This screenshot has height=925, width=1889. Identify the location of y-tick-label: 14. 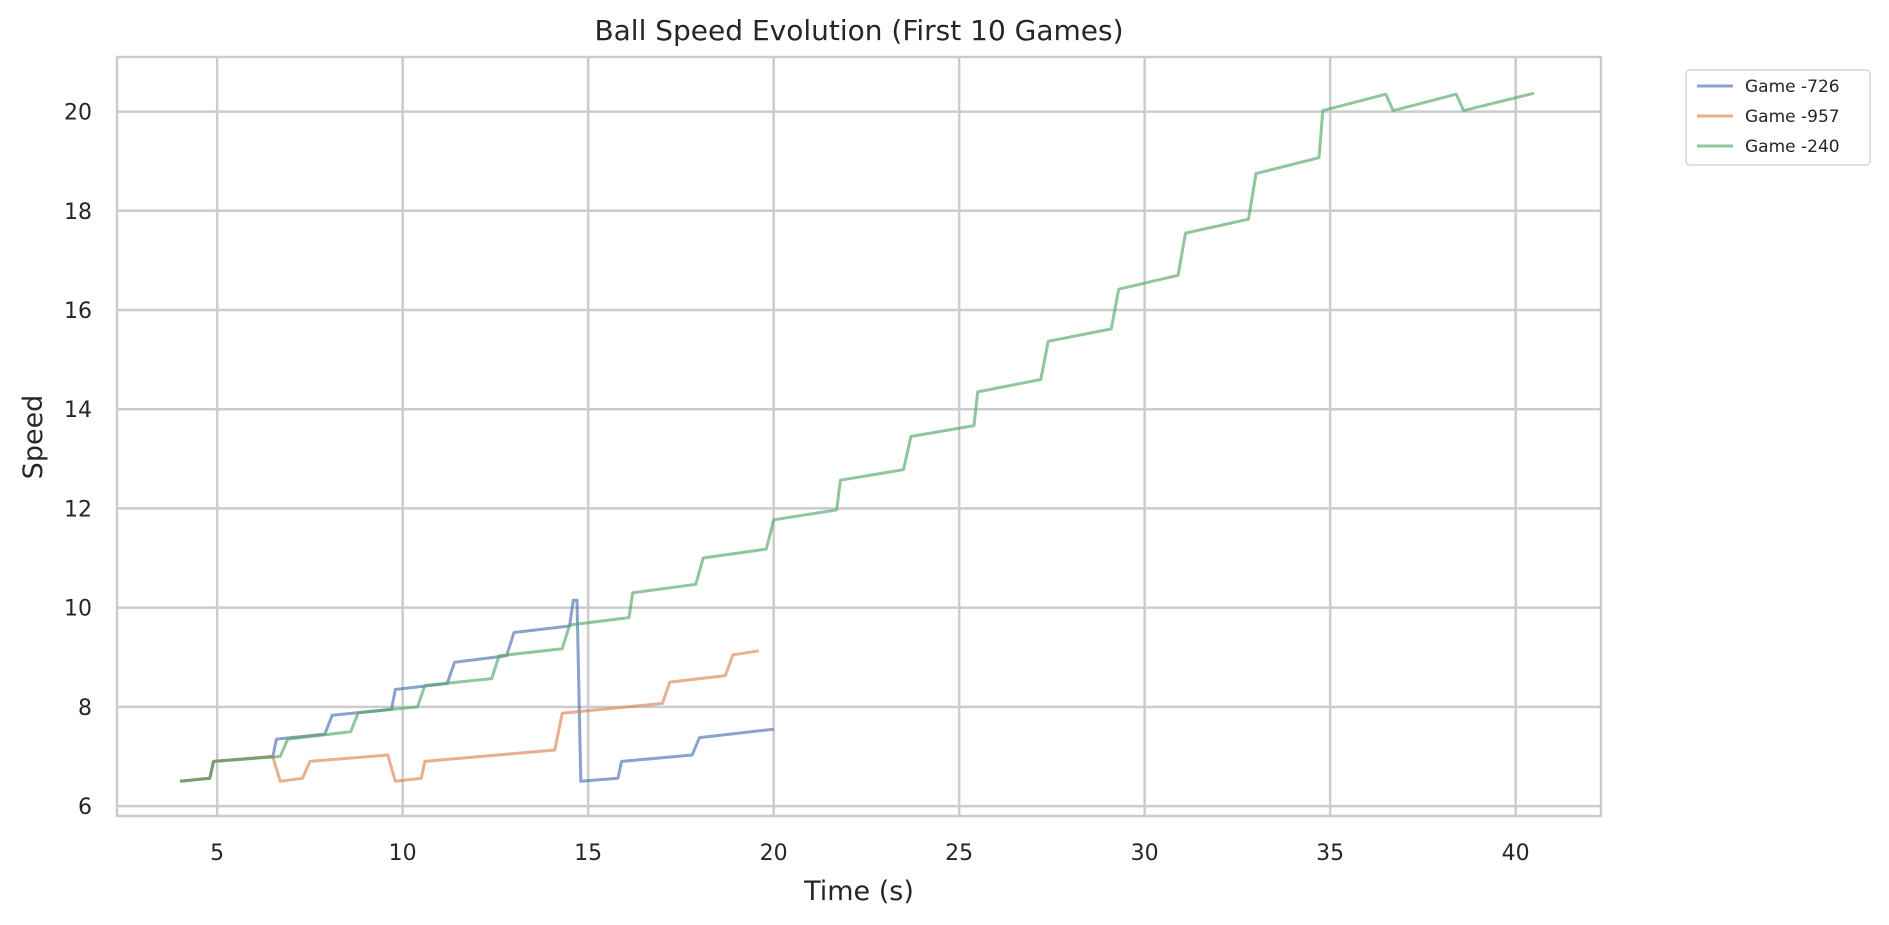
(78, 410).